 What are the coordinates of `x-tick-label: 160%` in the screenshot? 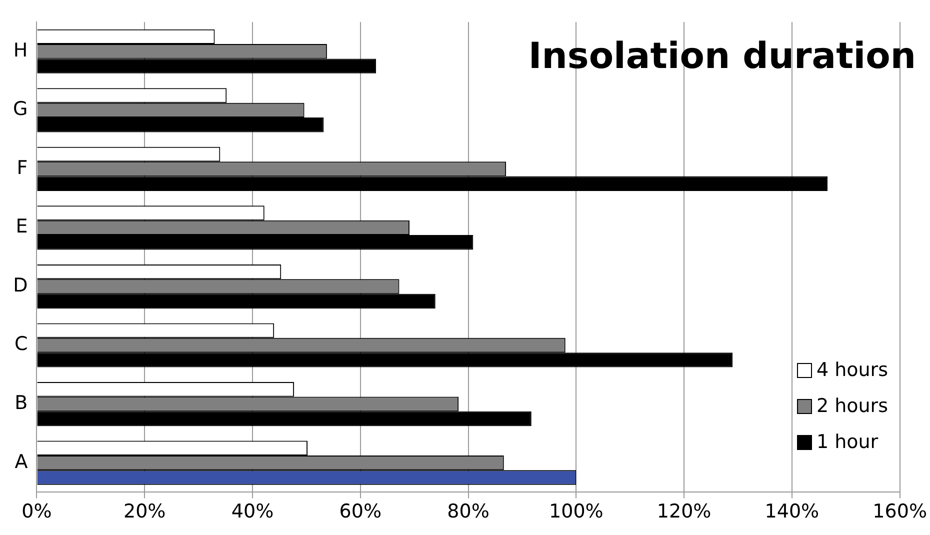 It's located at (900, 511).